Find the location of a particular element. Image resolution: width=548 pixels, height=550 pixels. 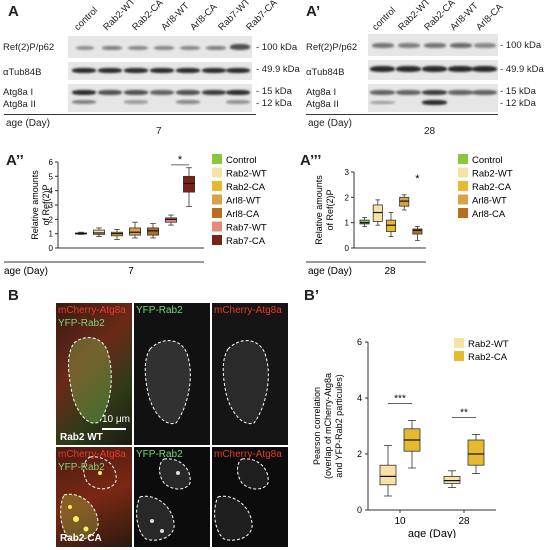

scale-bar is located at coordinates (114, 429).